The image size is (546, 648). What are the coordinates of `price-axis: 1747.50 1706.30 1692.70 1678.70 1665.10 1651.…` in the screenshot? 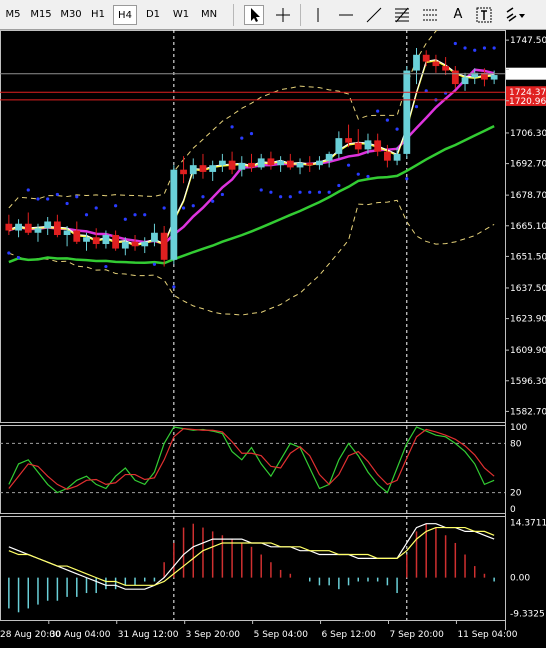 It's located at (525, 226).